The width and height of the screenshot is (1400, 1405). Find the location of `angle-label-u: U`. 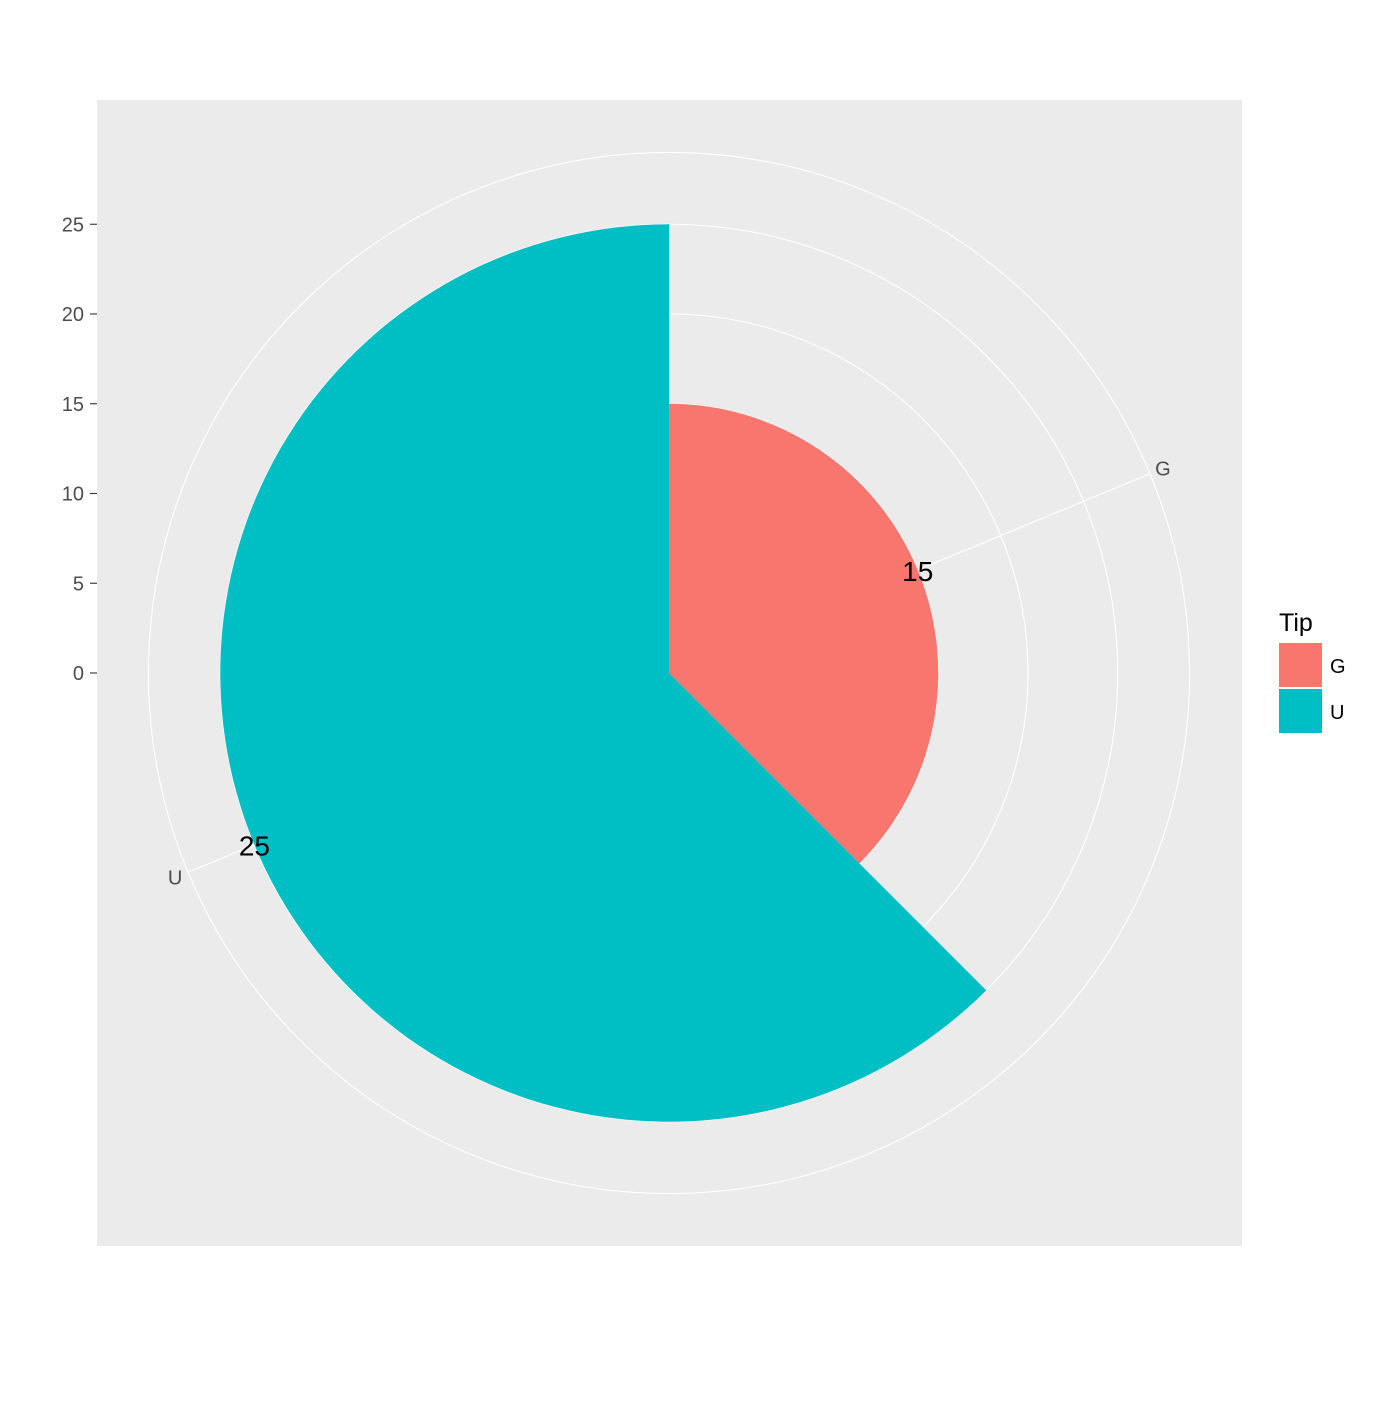

angle-label-u: U is located at coordinates (175, 879).